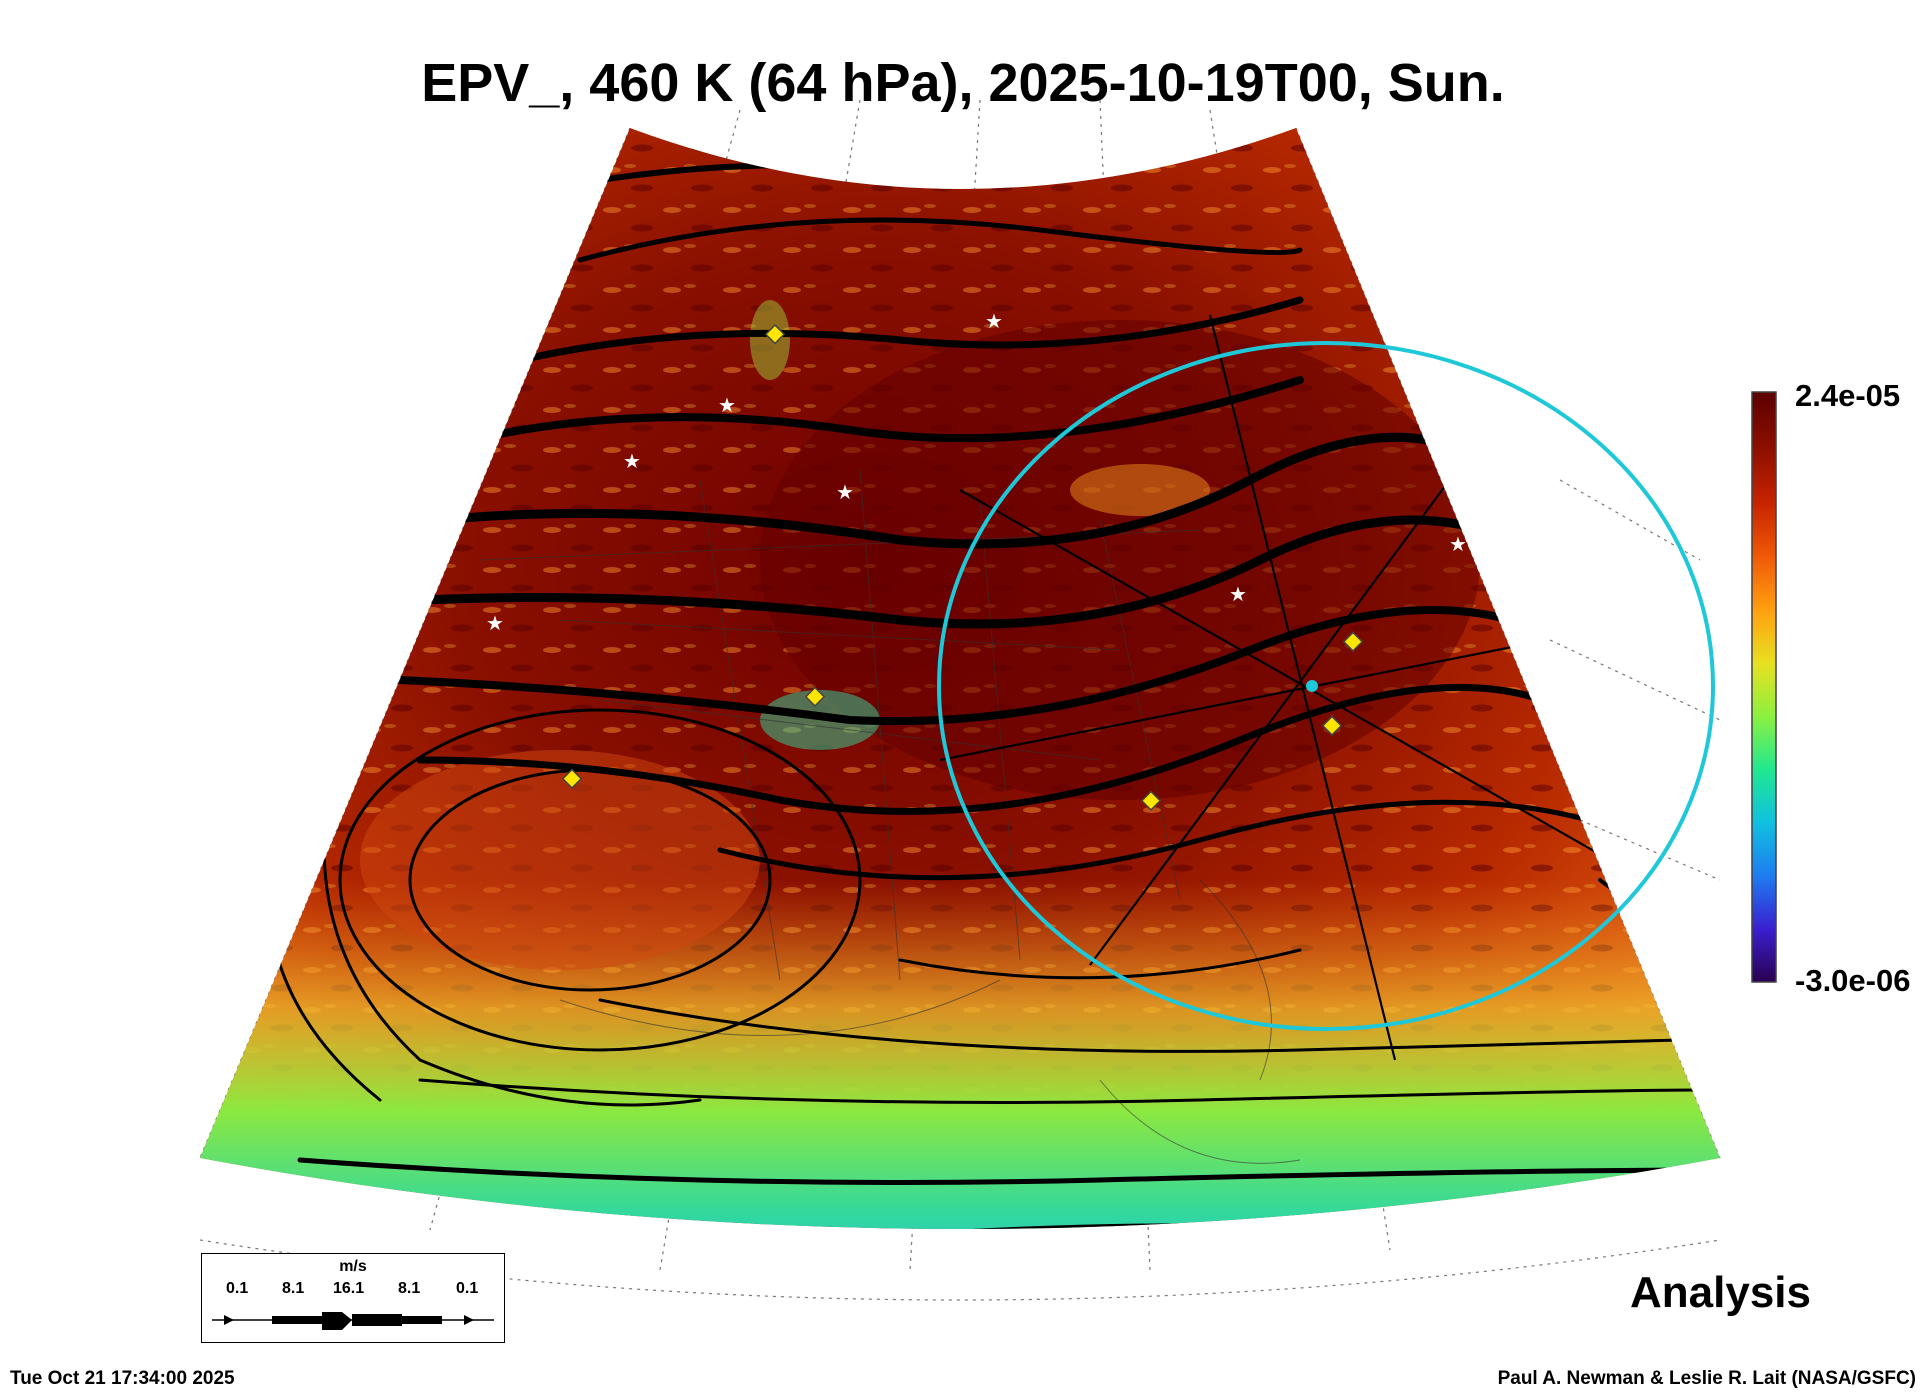 This screenshot has height=1394, width=1926. What do you see at coordinates (353, 1266) in the screenshot?
I see `legend-unit: m/s` at bounding box center [353, 1266].